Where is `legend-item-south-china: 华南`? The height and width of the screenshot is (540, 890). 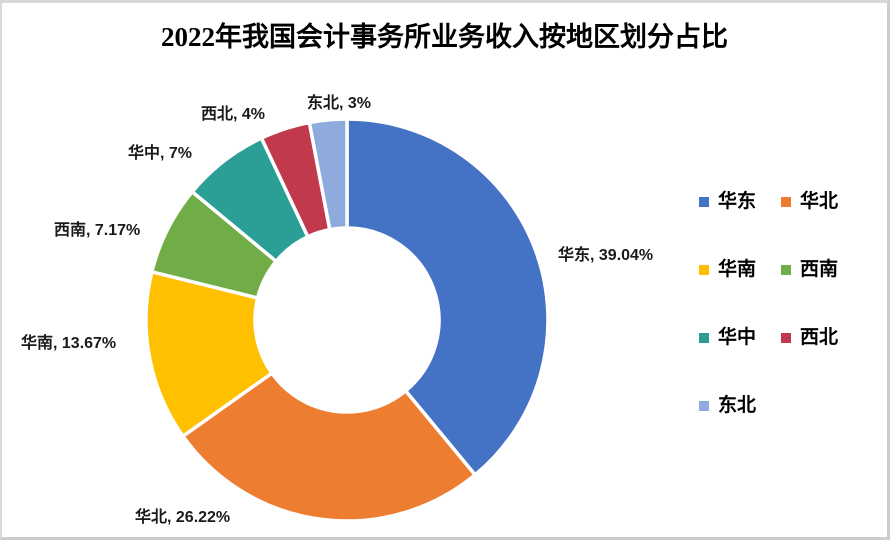
legend-item-south-china: 华南 is located at coordinates (740, 270).